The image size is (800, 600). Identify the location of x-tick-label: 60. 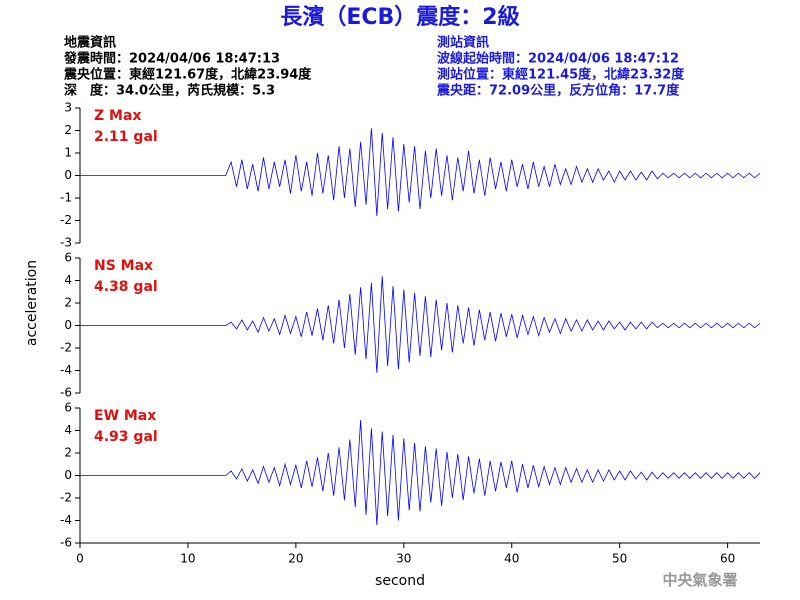
(727, 559).